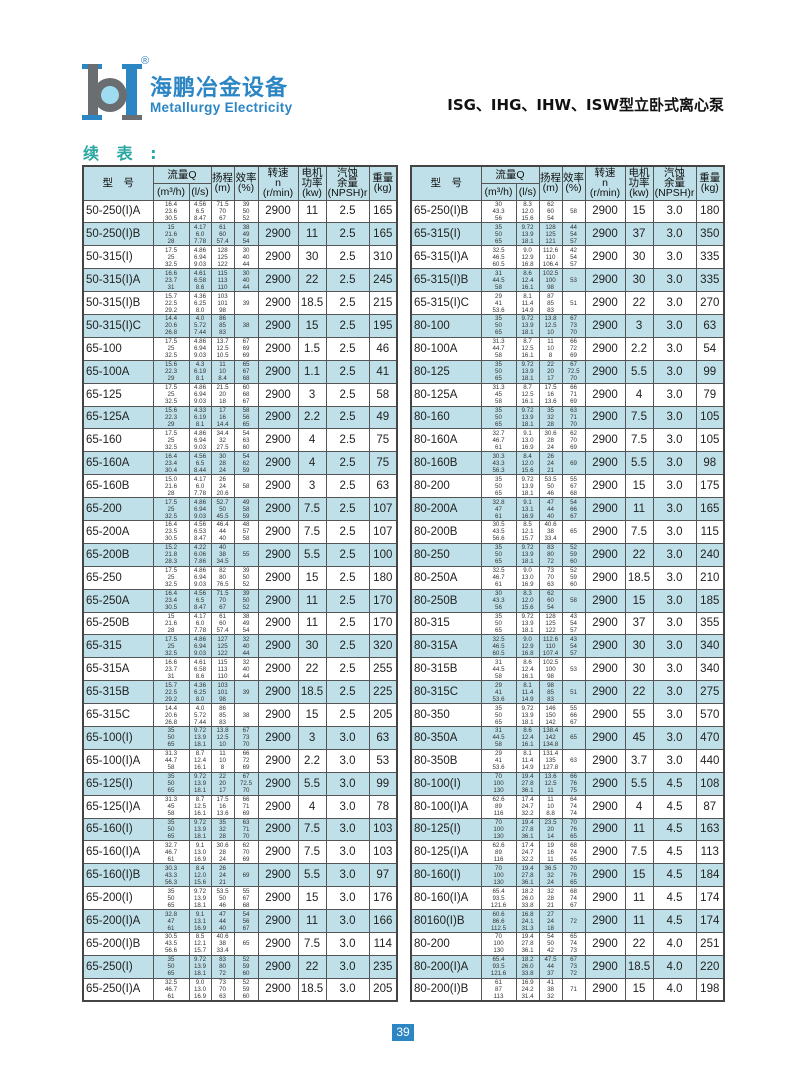  I want to click on value: 71.5, so click(222, 204).